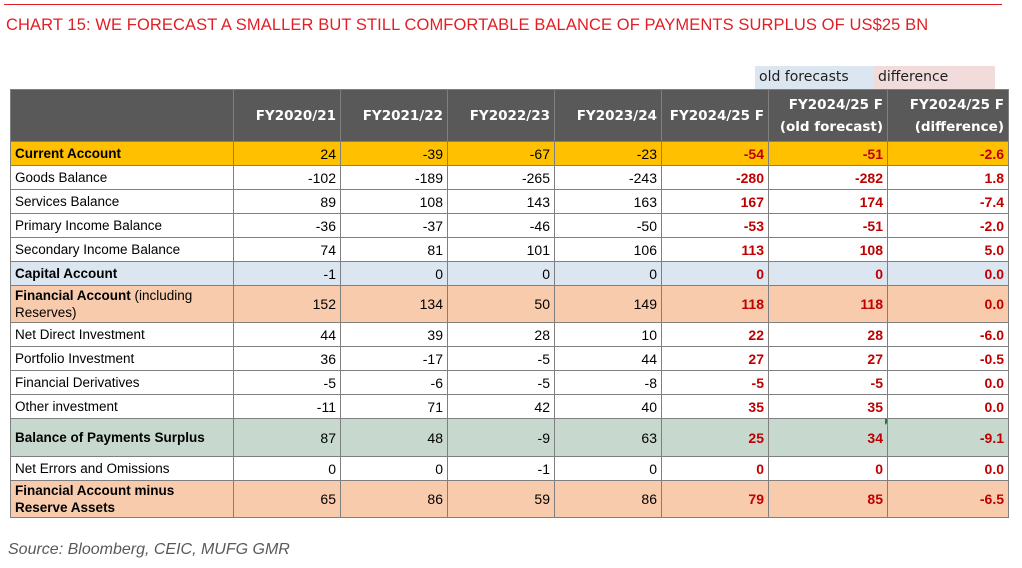 The height and width of the screenshot is (568, 1022). Describe the element at coordinates (948, 249) in the screenshot. I see `difference-cell: 5.0` at that location.